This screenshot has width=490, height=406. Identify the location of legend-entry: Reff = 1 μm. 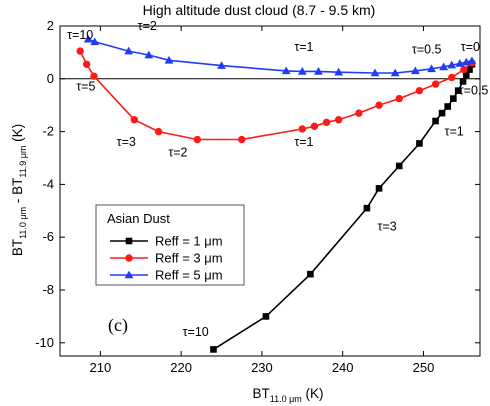
(166, 241).